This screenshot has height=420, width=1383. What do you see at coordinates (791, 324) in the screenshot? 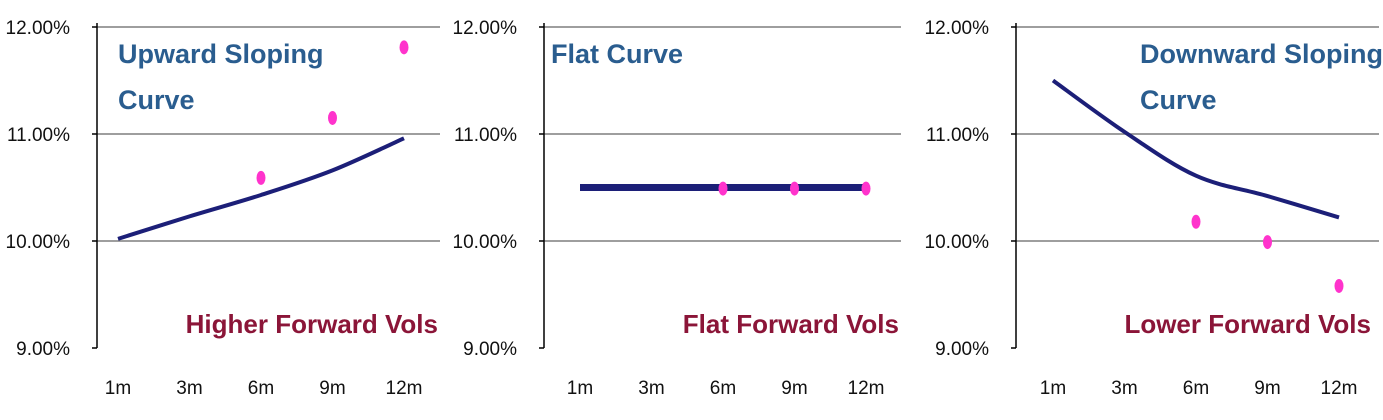
I see `forward-vol-annotation: Flat Forward Vols` at bounding box center [791, 324].